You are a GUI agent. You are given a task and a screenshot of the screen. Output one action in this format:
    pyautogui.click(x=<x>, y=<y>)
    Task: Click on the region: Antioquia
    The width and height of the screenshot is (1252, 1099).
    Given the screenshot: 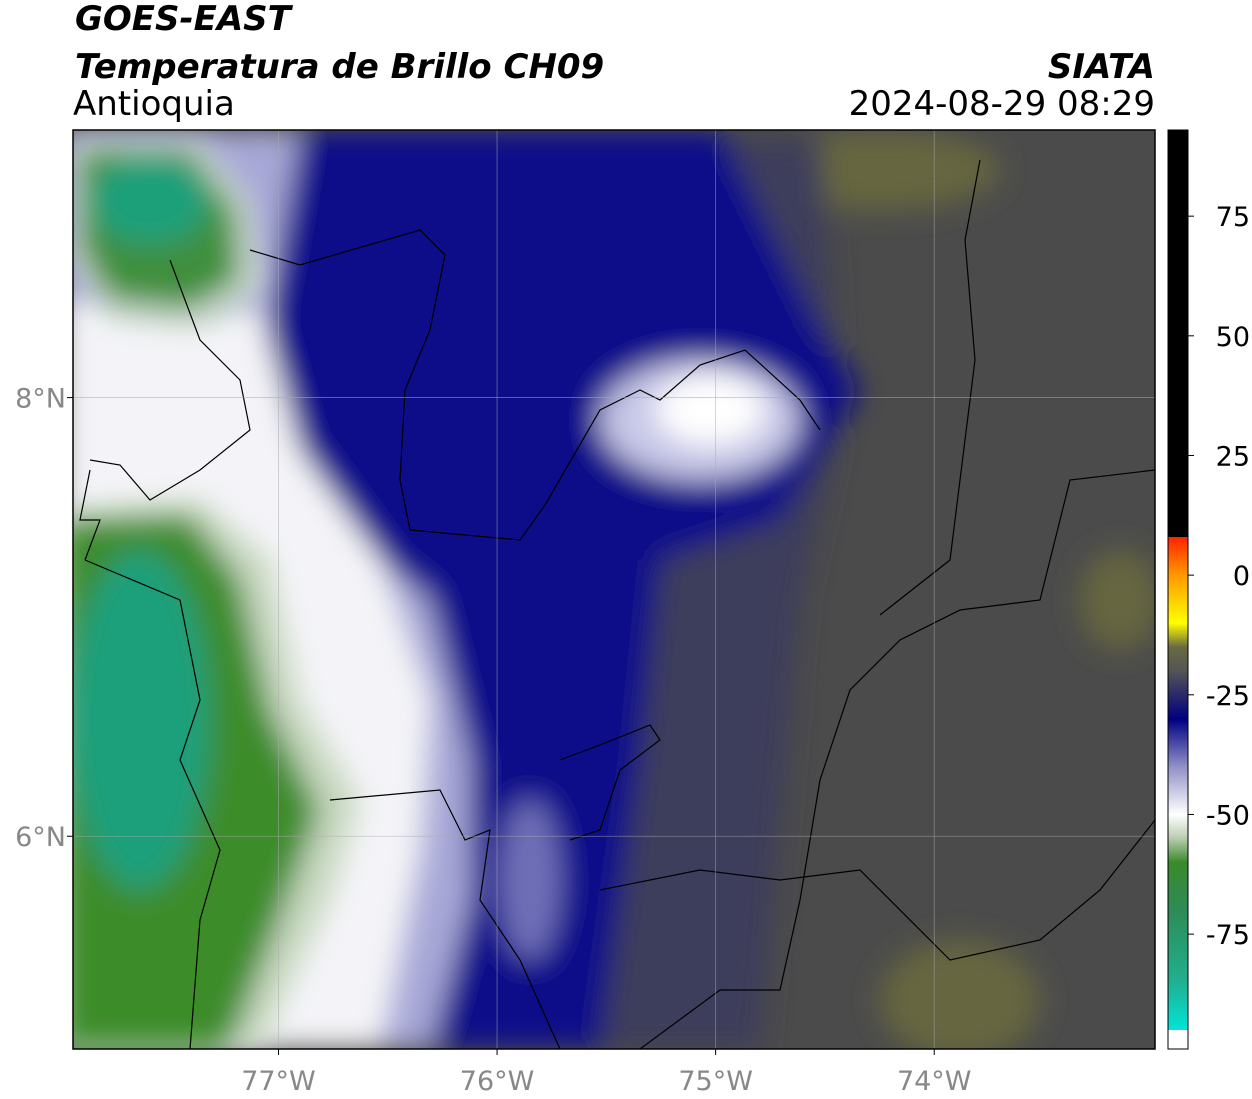 What is the action you would take?
    pyautogui.click(x=154, y=104)
    